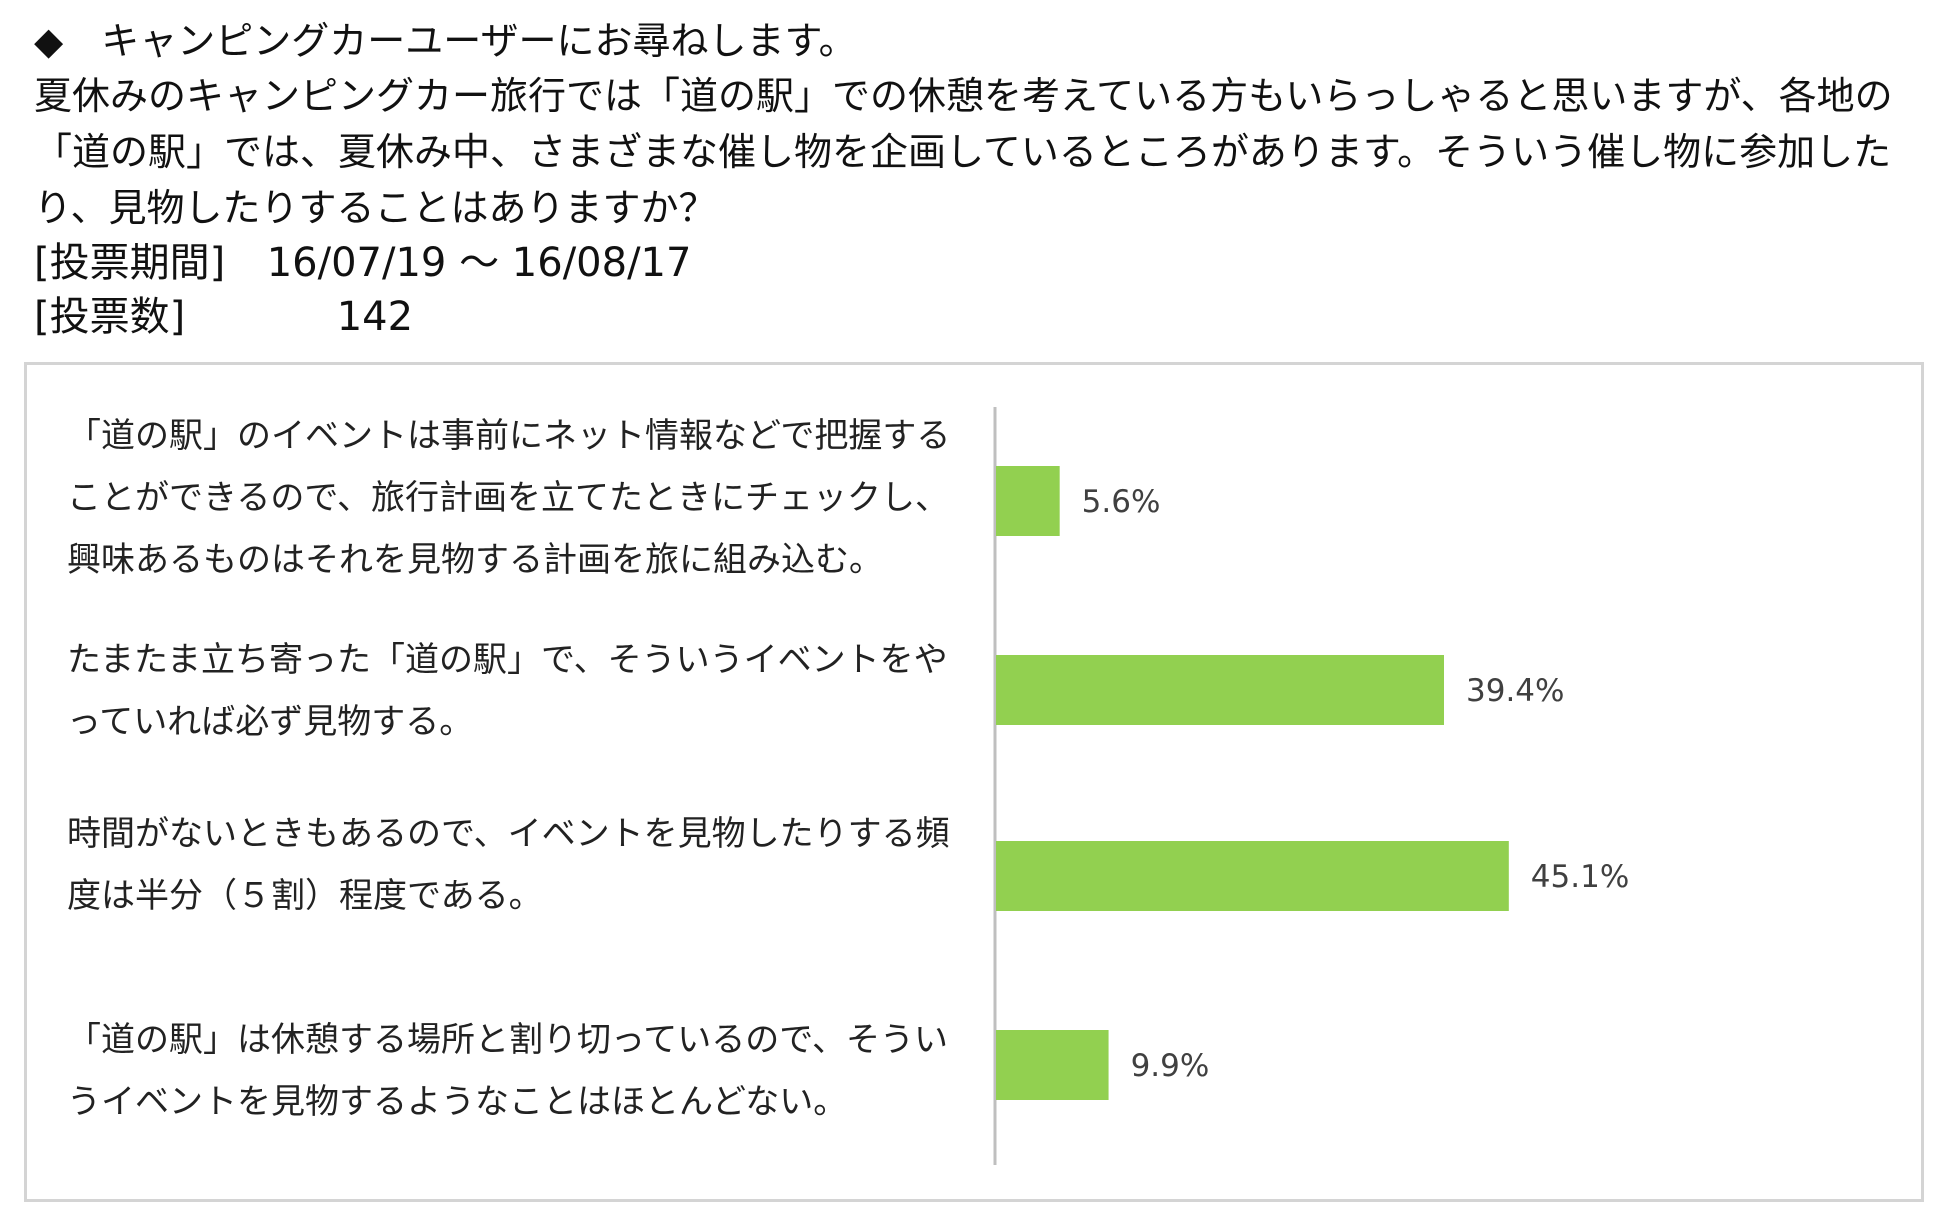  What do you see at coordinates (375, 317) in the screenshot?
I see `vote-count-value: 142` at bounding box center [375, 317].